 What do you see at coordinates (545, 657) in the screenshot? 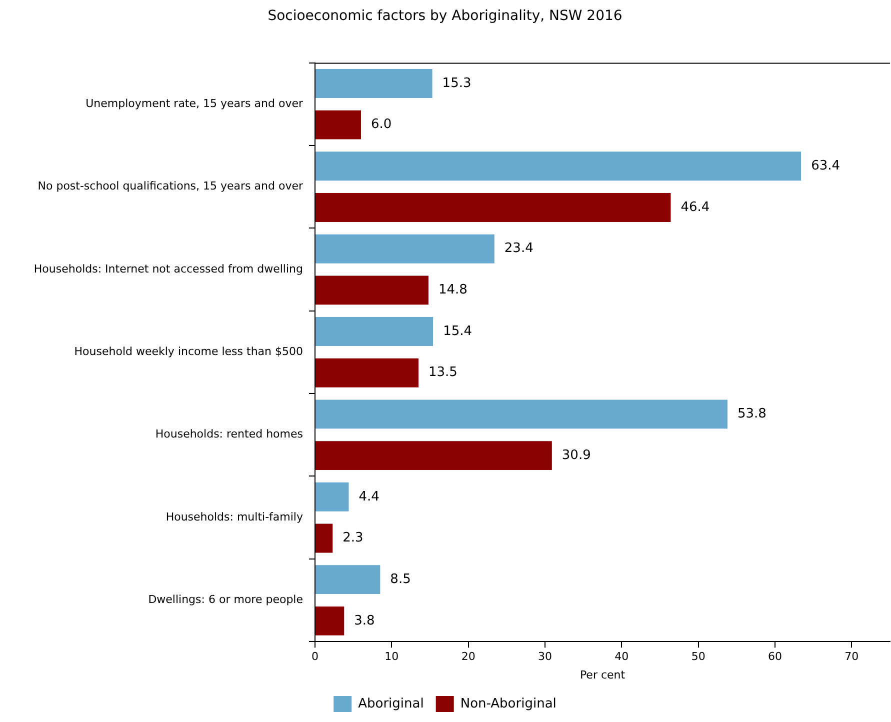
I see `x-tick-label: 30` at bounding box center [545, 657].